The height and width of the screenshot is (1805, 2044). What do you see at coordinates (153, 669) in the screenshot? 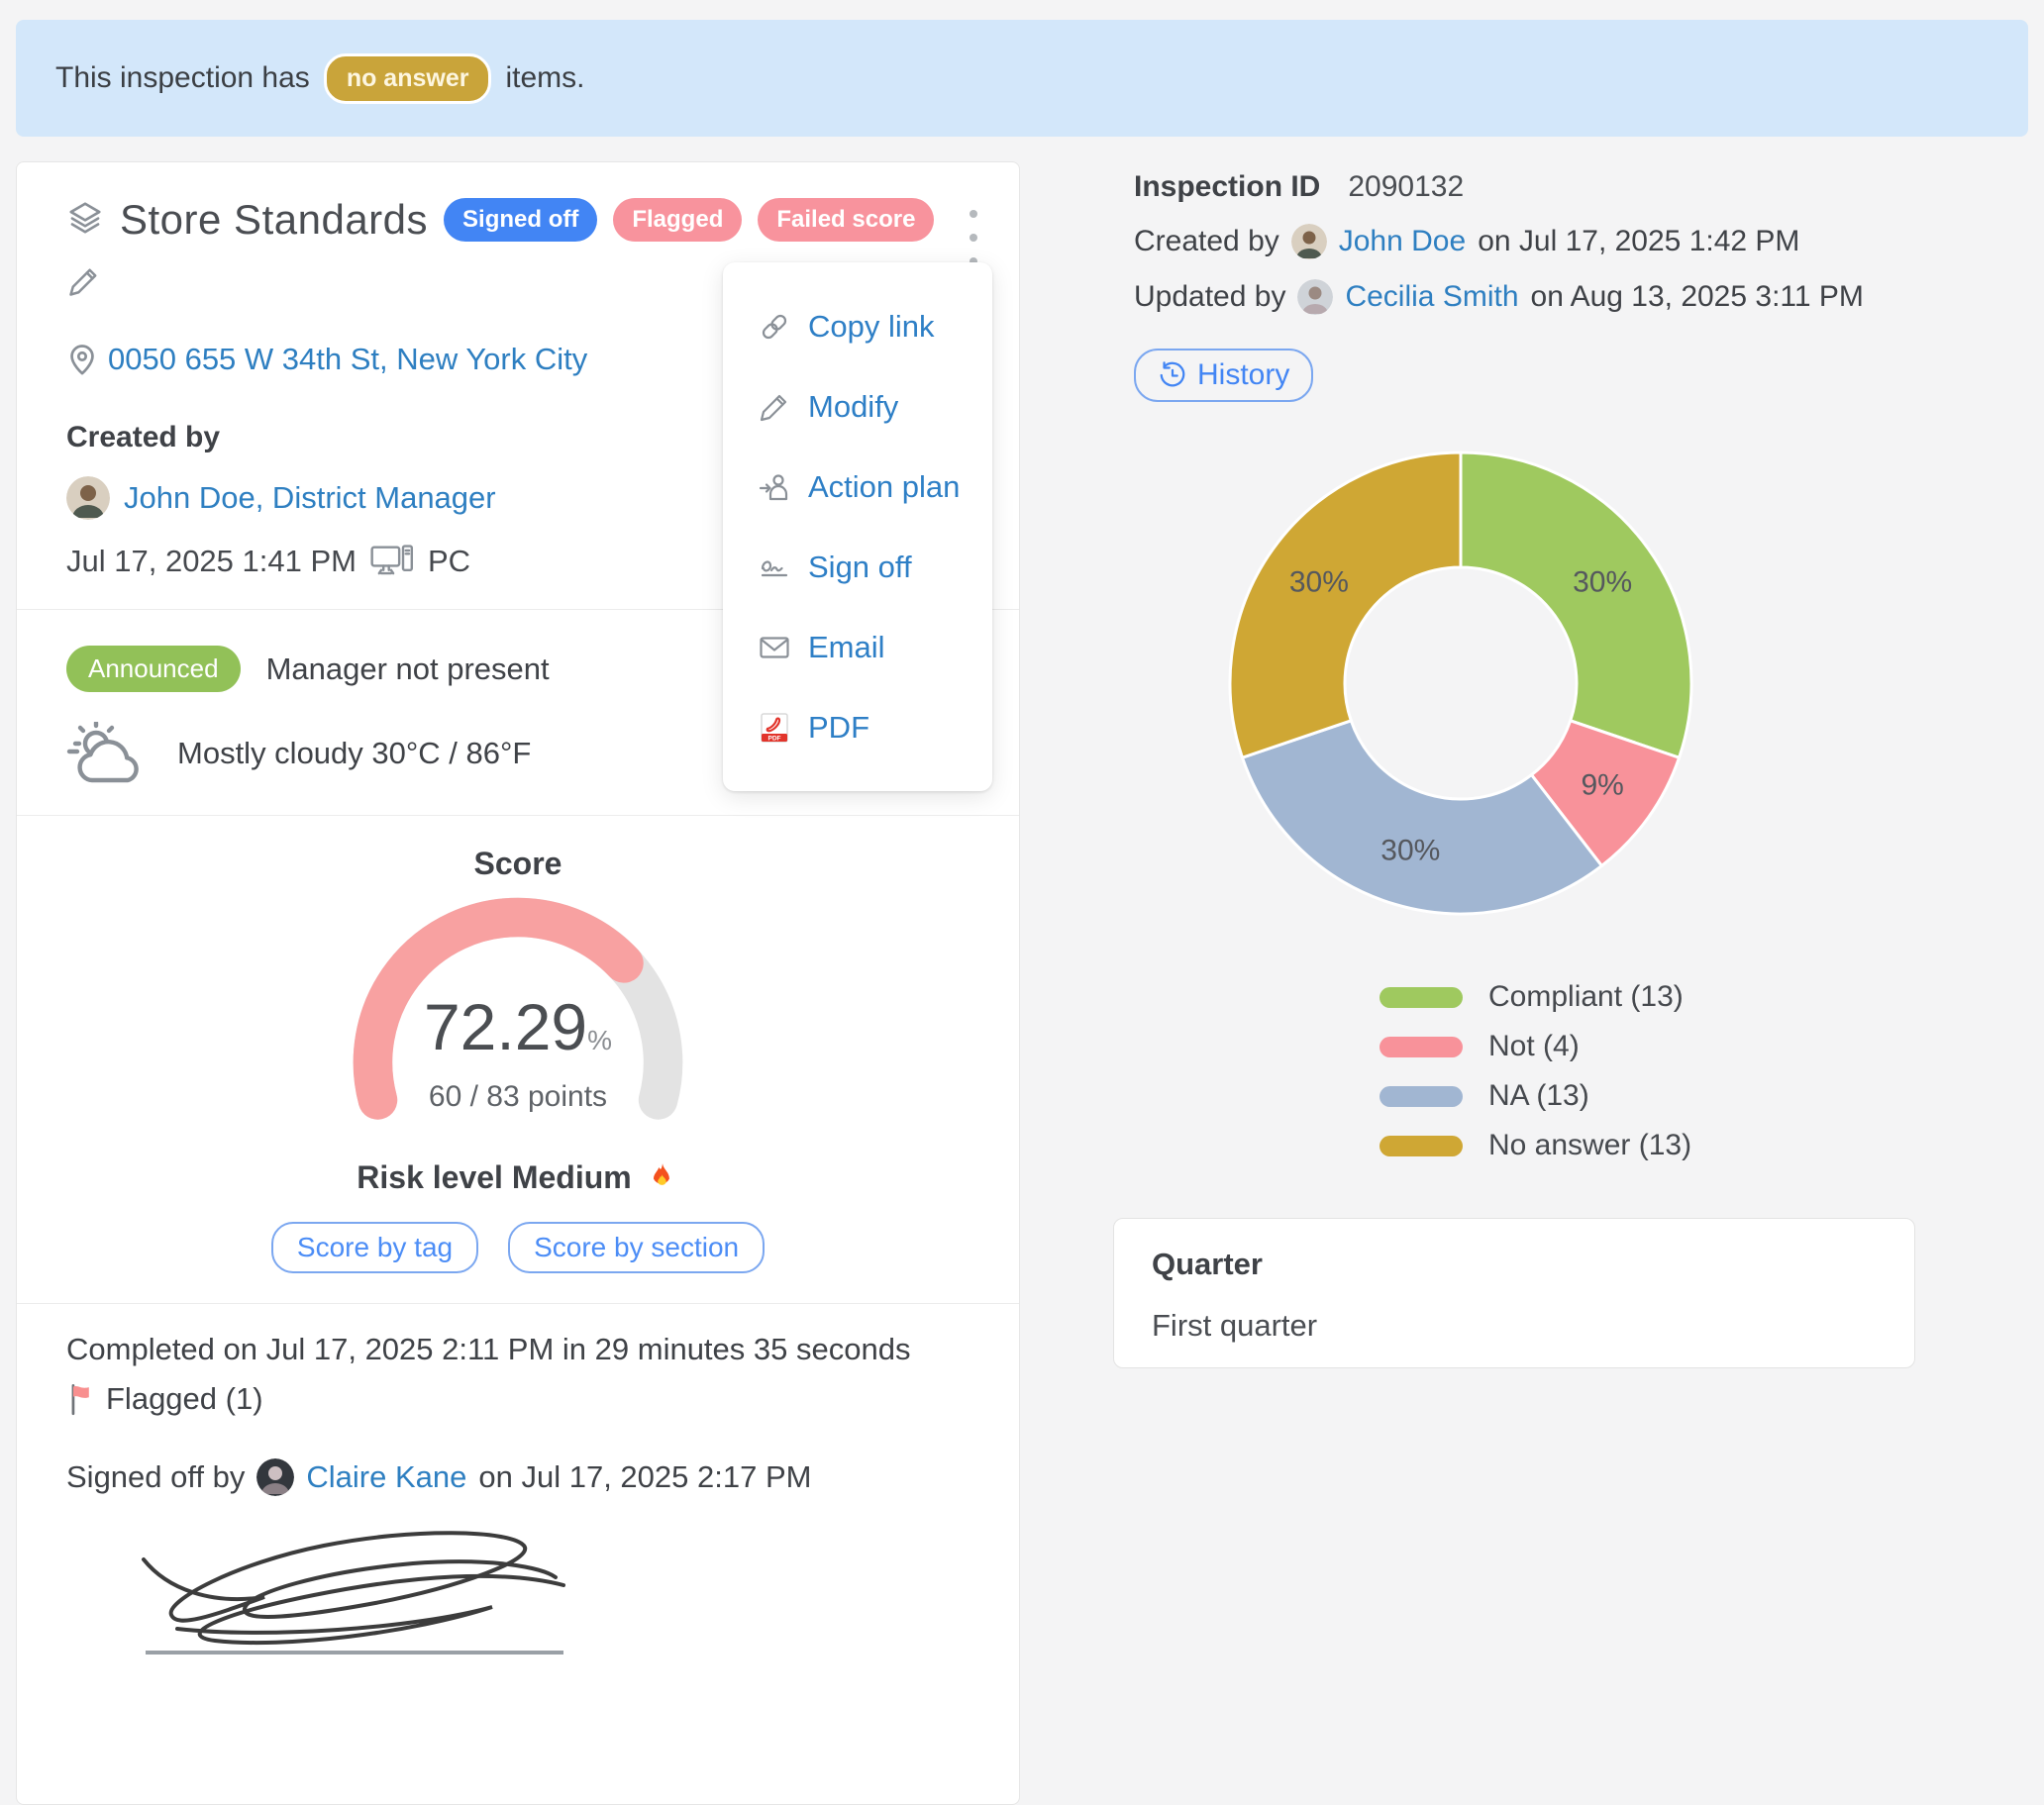
I see `announced-badge: Announced` at bounding box center [153, 669].